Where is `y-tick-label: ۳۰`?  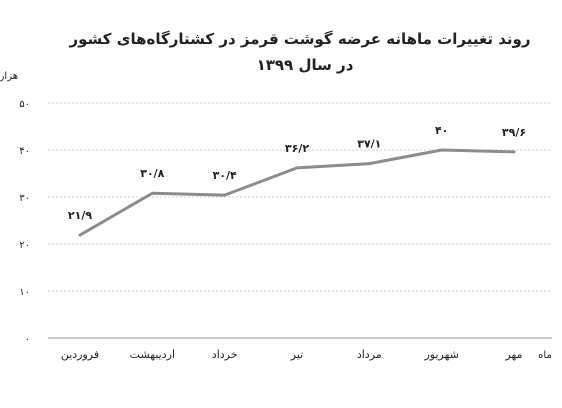 y-tick-label: ۳۰ is located at coordinates (24, 198).